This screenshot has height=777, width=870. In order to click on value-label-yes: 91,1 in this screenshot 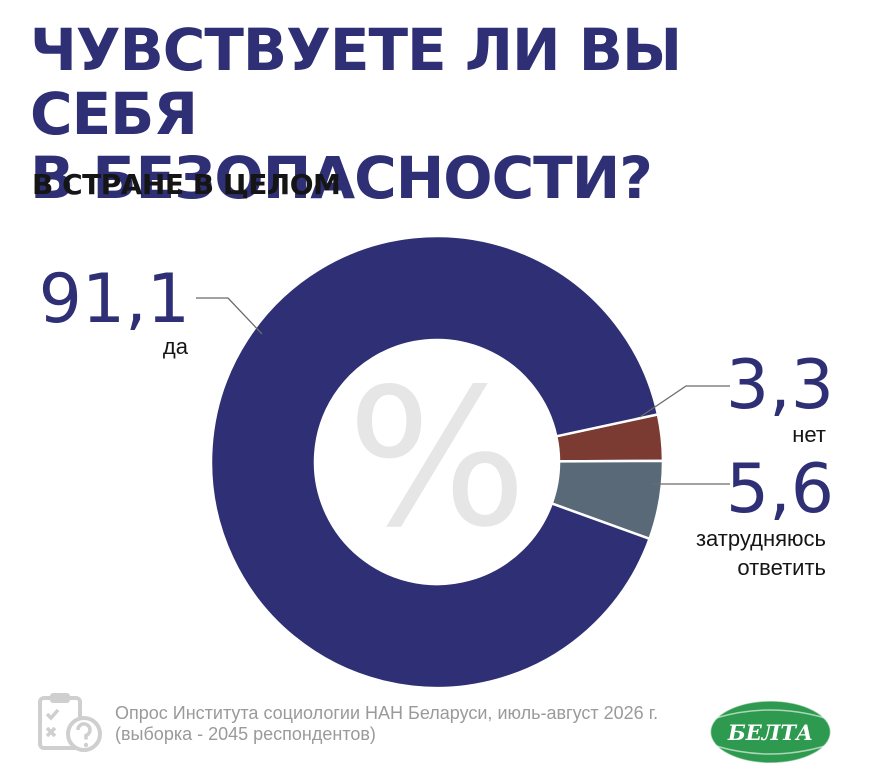, I will do `click(114, 299)`.